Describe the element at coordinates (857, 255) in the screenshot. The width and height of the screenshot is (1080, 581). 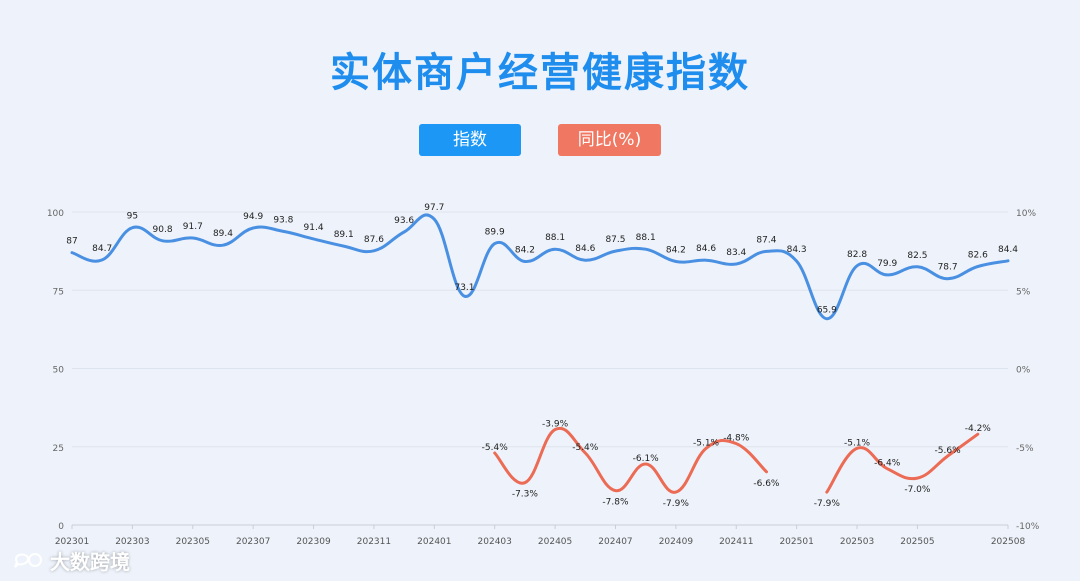
I see `data-label-index: 82.8` at that location.